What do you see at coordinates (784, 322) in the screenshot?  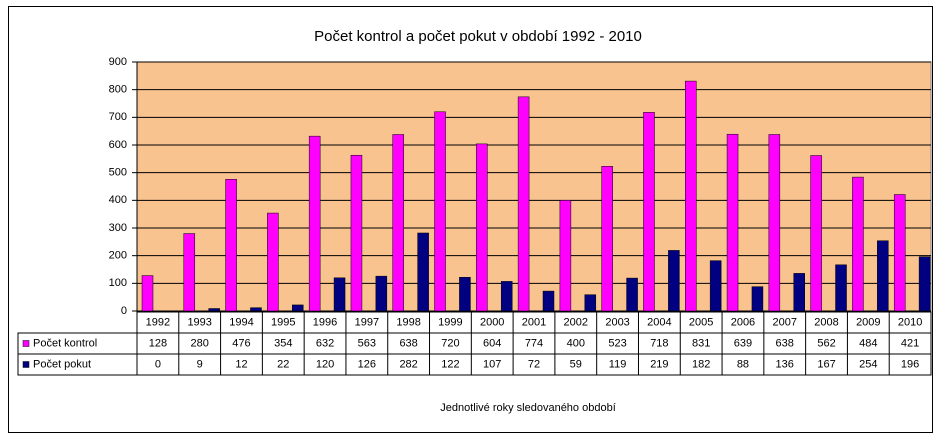 I see `x-tick-label: 2007` at bounding box center [784, 322].